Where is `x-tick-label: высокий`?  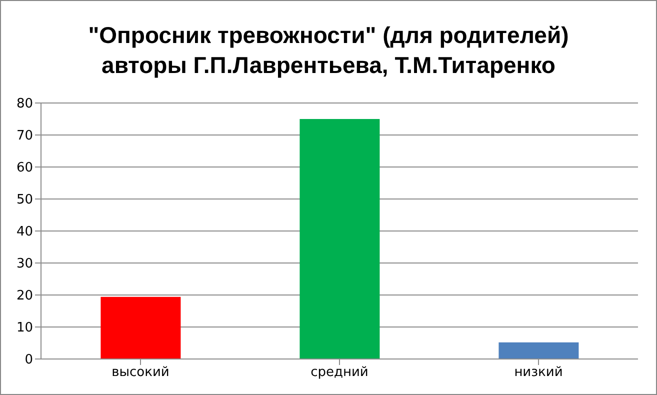
x-tick-label: высокий is located at coordinates (141, 372).